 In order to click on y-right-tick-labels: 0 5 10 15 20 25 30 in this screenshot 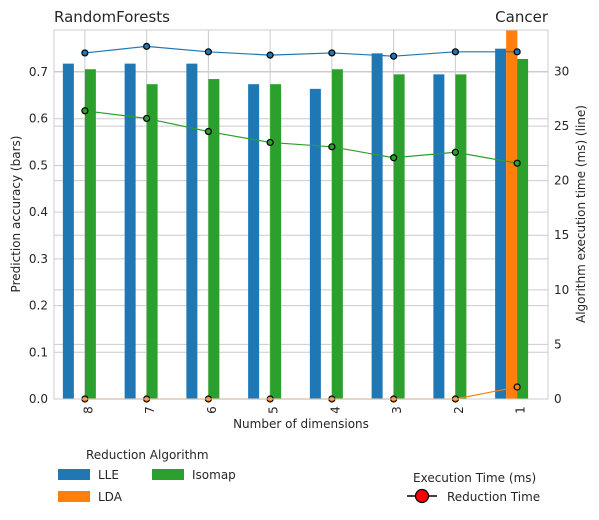, I will do `click(561, 235)`.